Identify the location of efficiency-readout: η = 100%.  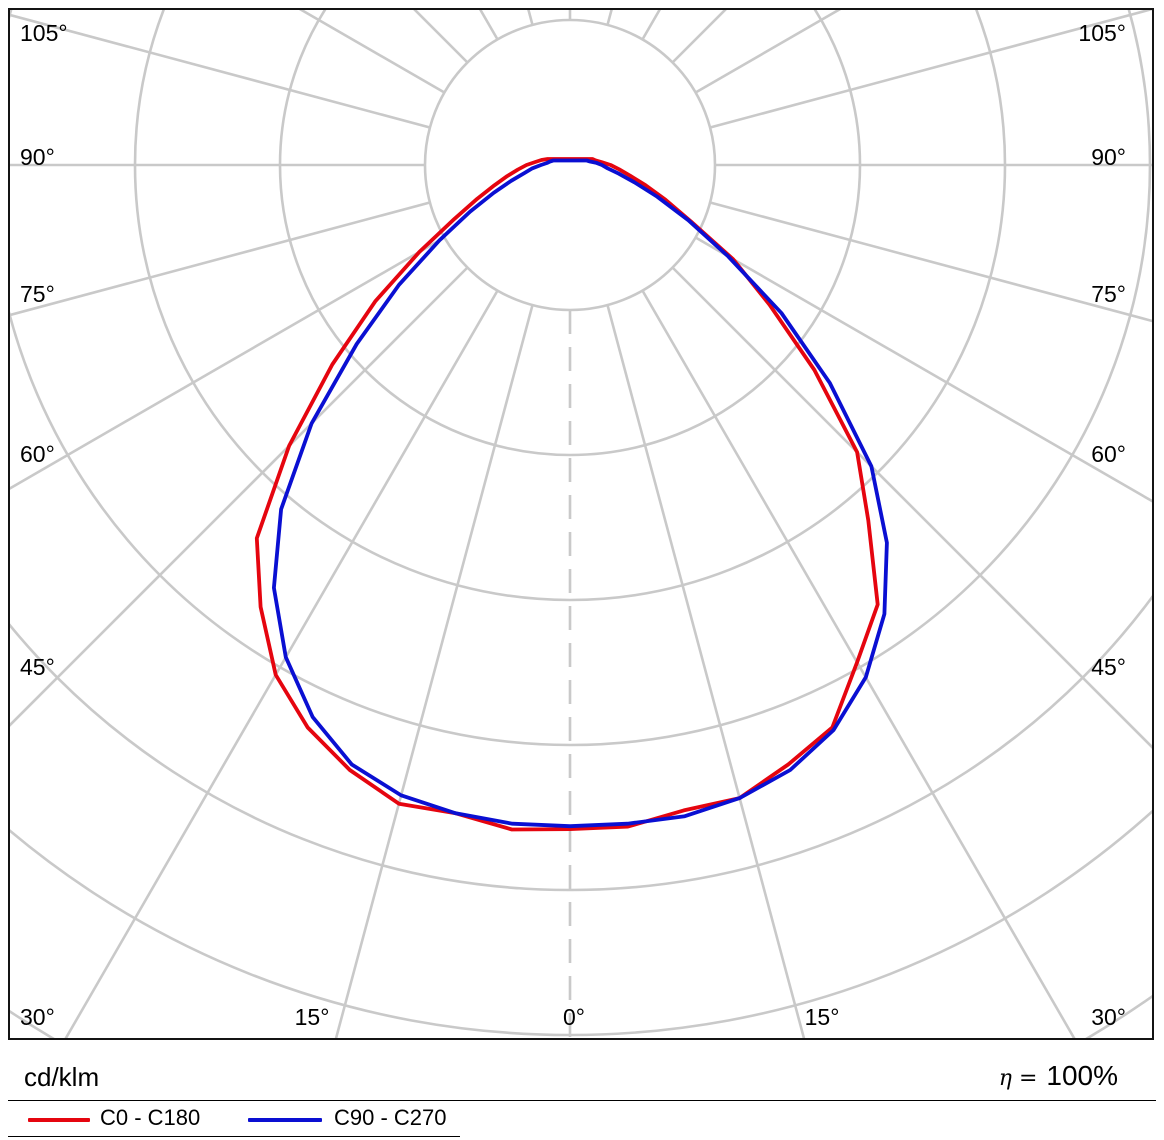
(1058, 1076).